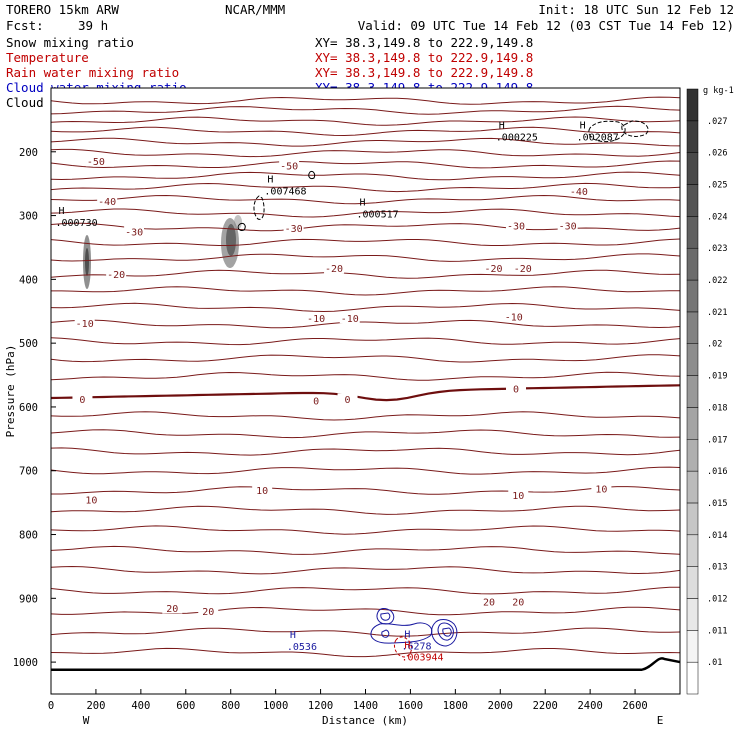 The height and width of the screenshot is (740, 740). I want to click on x-tick-label: 1000, so click(275, 706).